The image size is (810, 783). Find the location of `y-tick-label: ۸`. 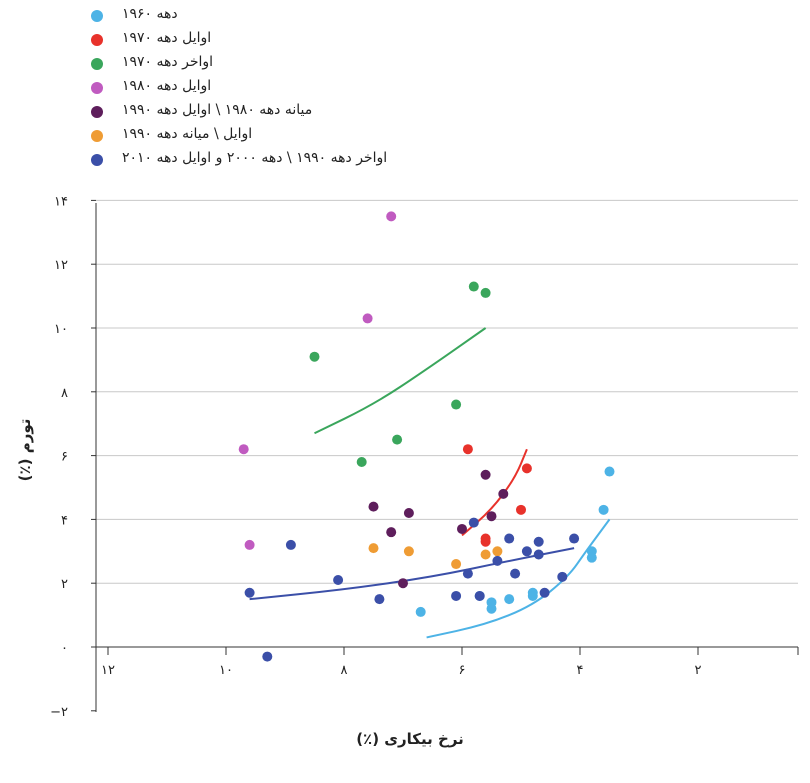

y-tick-label: ۸ is located at coordinates (64, 393).